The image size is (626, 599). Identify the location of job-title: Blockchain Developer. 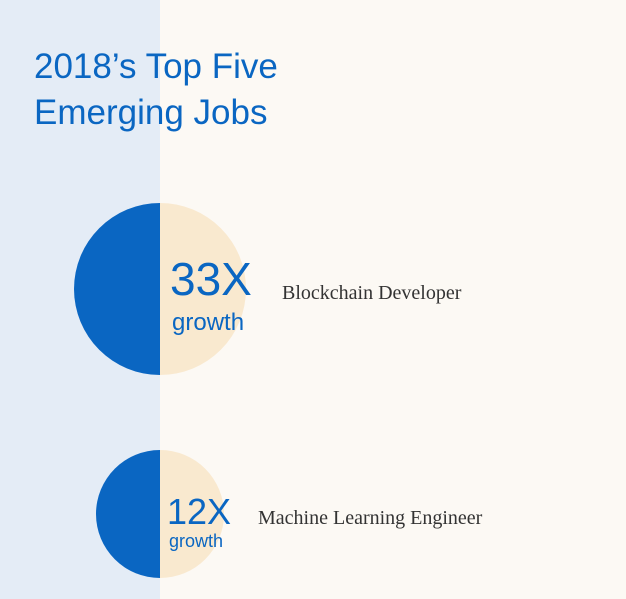
(372, 293).